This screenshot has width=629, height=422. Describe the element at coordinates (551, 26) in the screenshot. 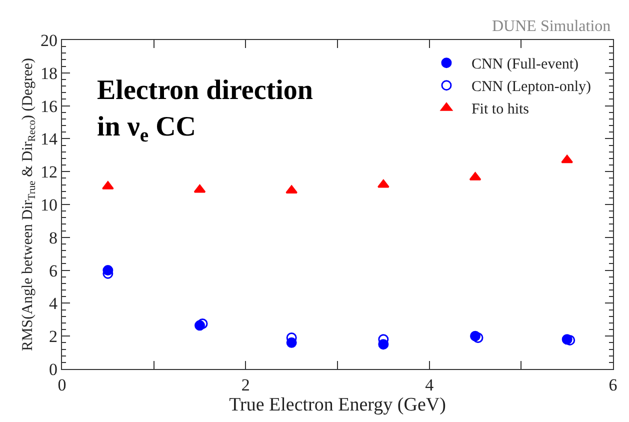

I see `text: DUNE Simulation` at that location.